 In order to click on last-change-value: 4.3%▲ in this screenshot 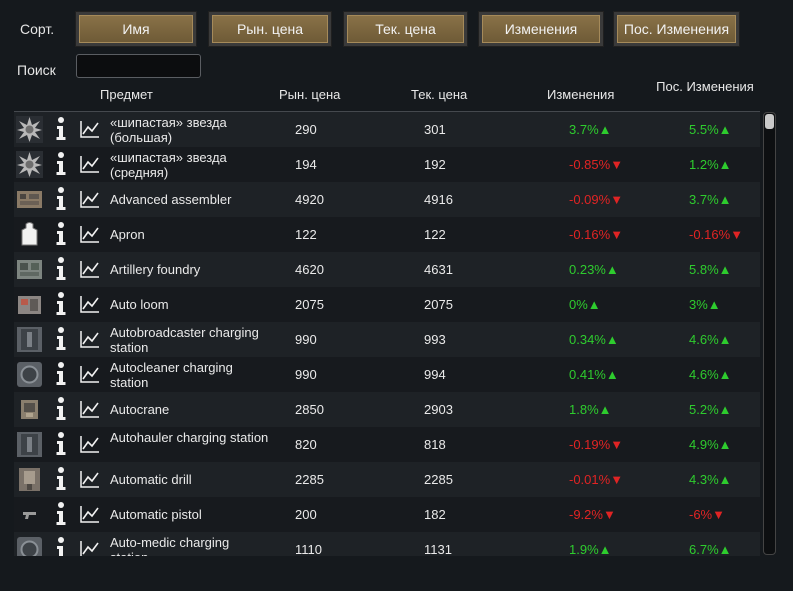, I will do `click(710, 479)`.